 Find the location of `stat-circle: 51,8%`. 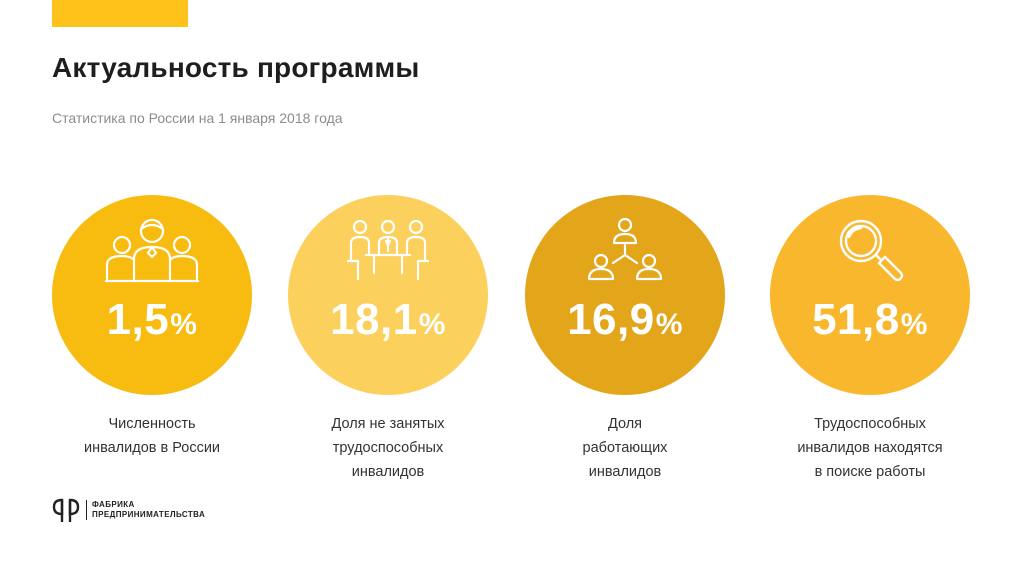

stat-circle: 51,8% is located at coordinates (870, 295).